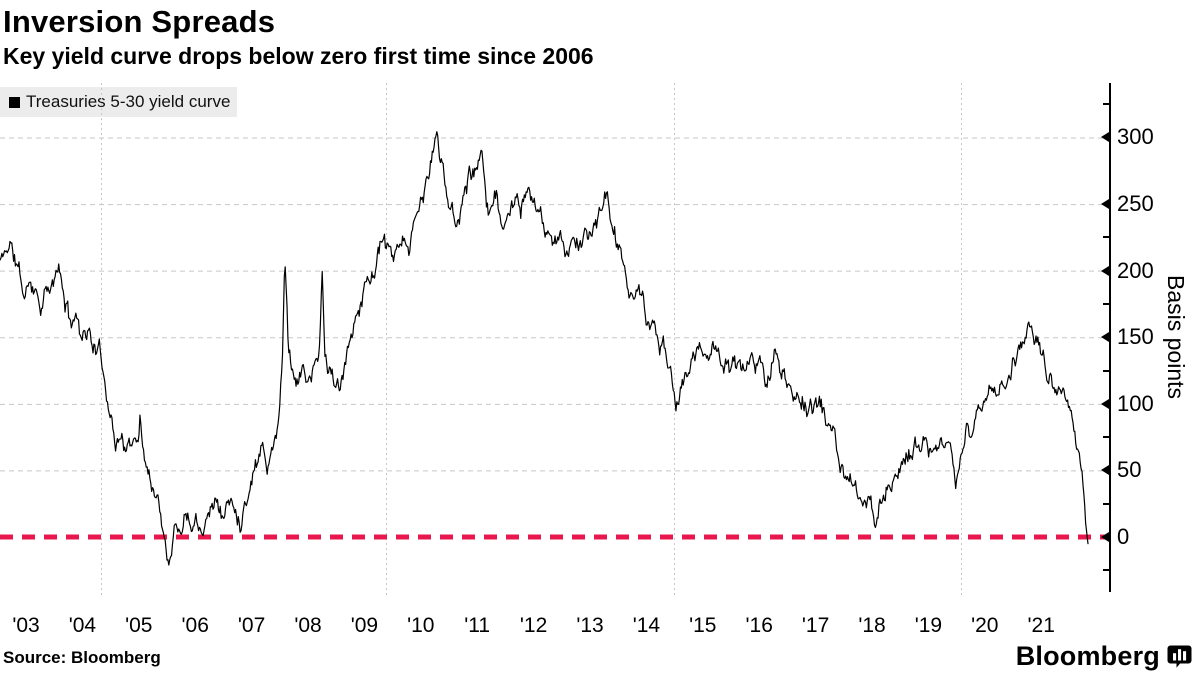  What do you see at coordinates (82, 657) in the screenshot?
I see `source-text: Source: Bloomberg` at bounding box center [82, 657].